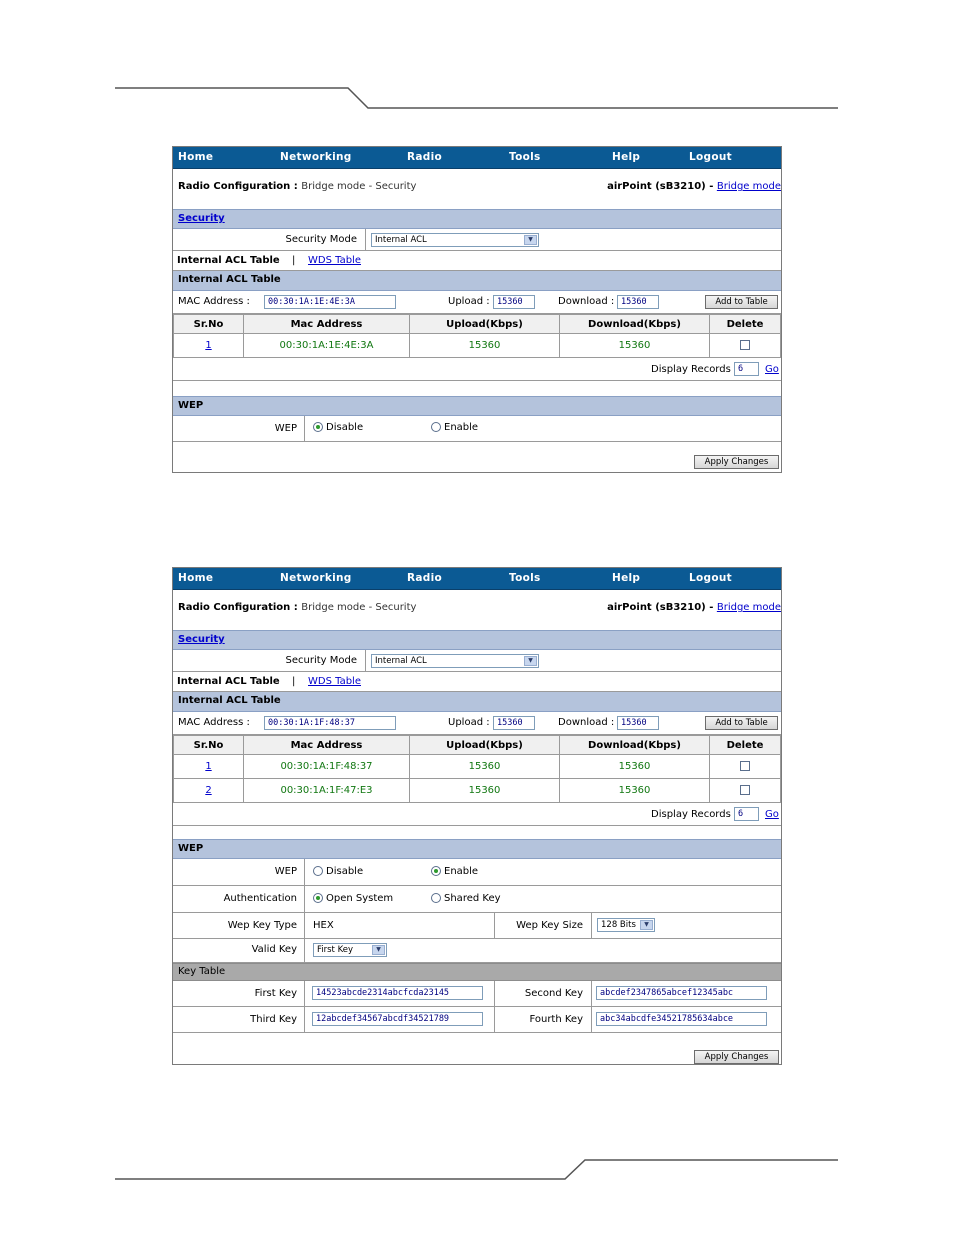  I want to click on third-key-input: 12abcdef34567abcdf34521789, so click(397, 1019).